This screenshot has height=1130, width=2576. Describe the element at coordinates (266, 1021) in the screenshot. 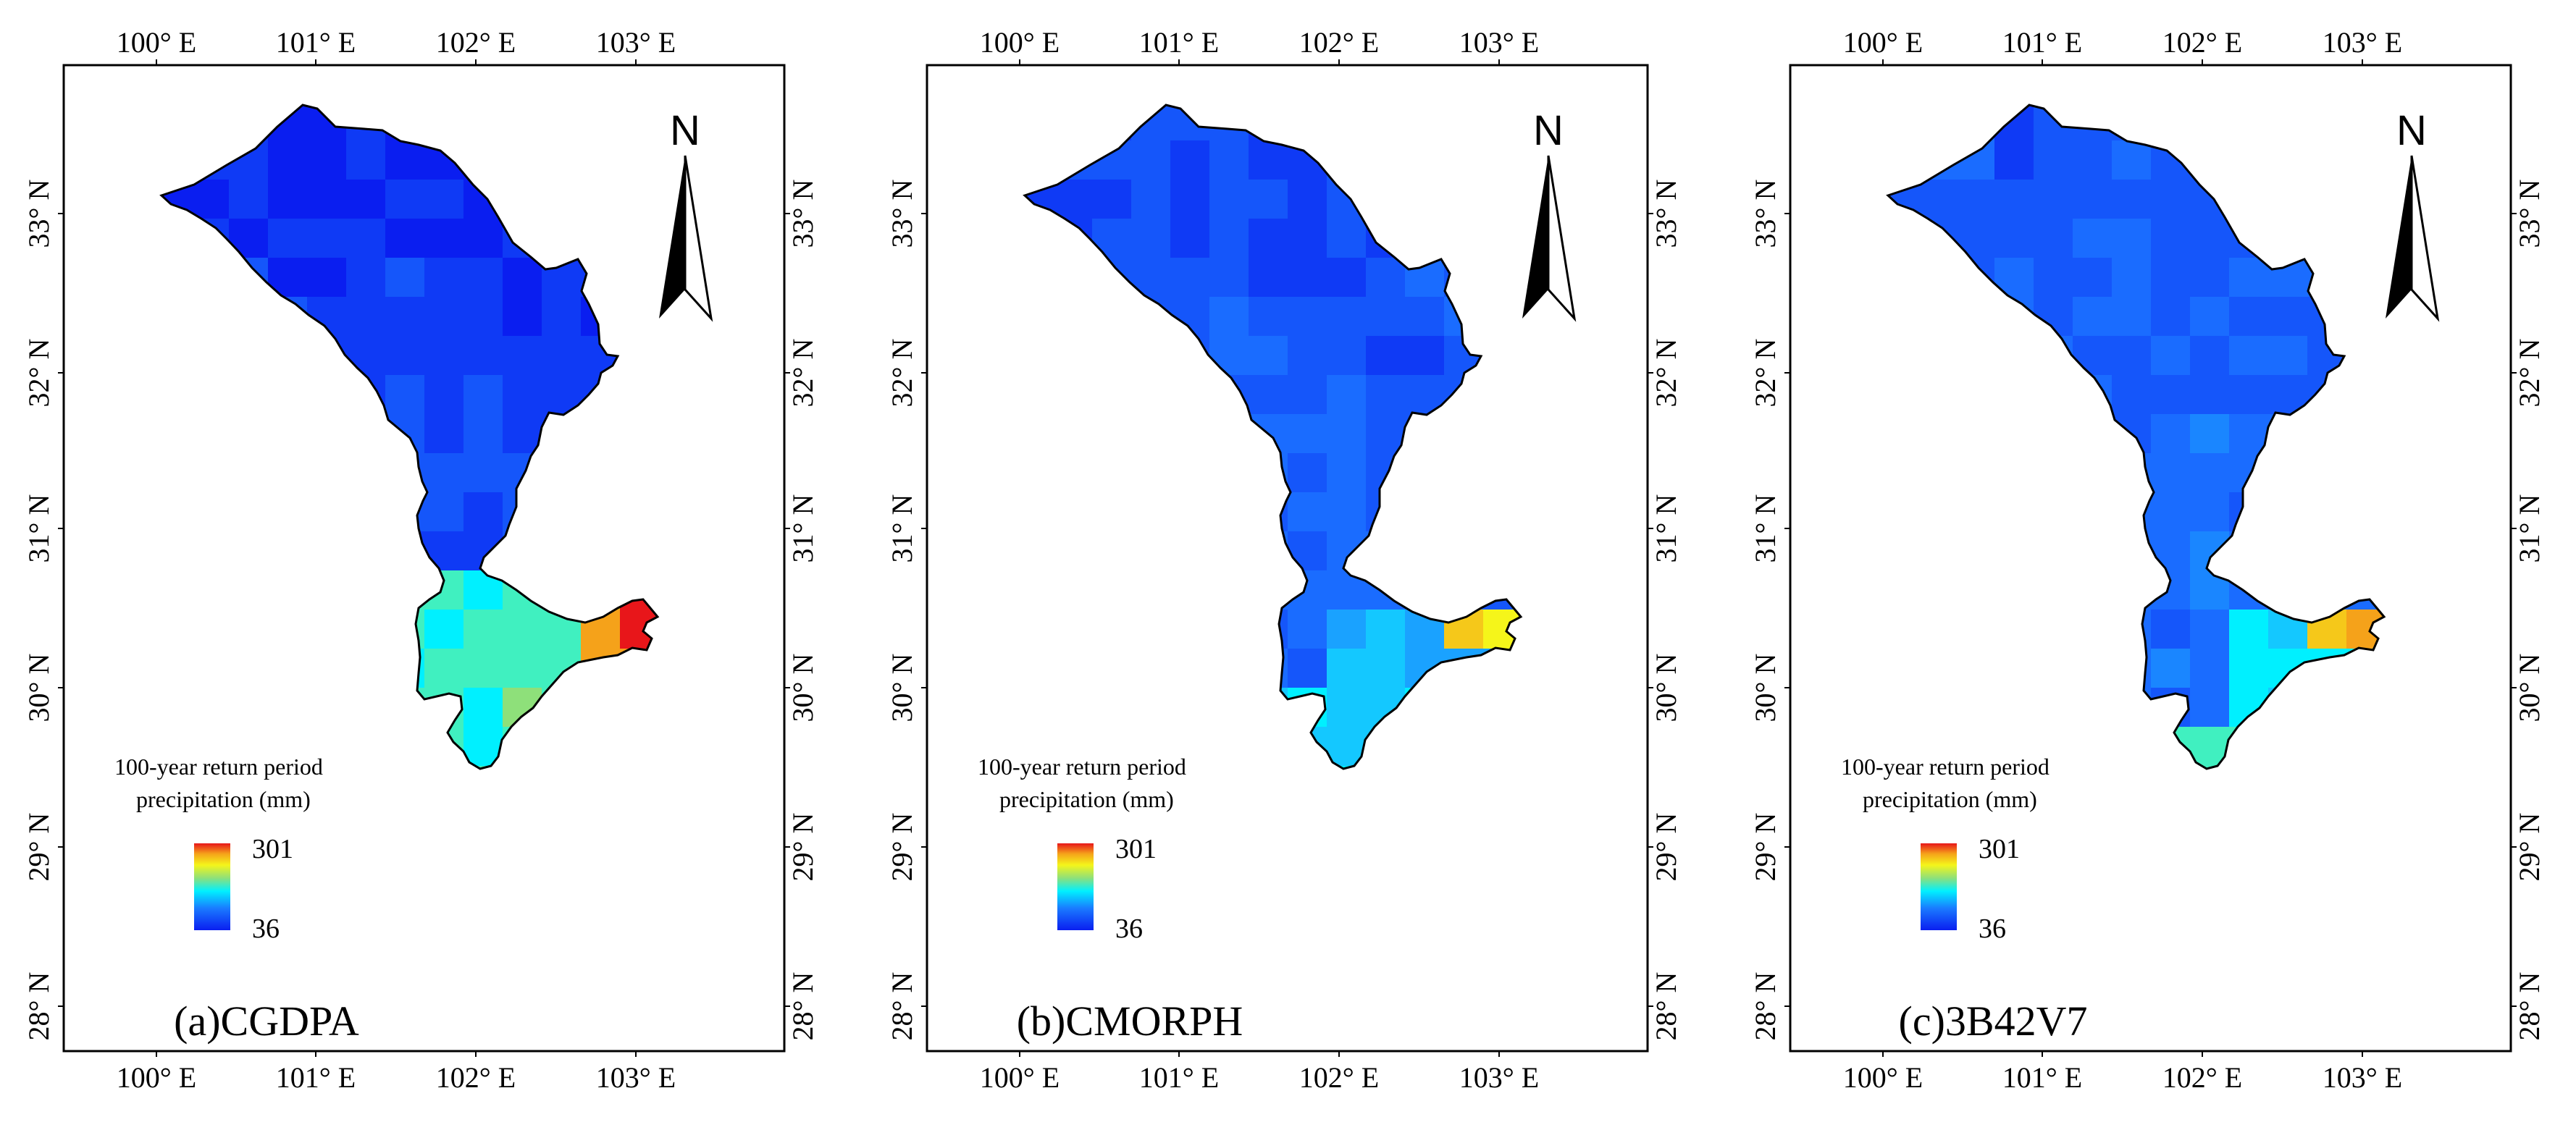

I see `panel-label: (a)CGDPA` at that location.